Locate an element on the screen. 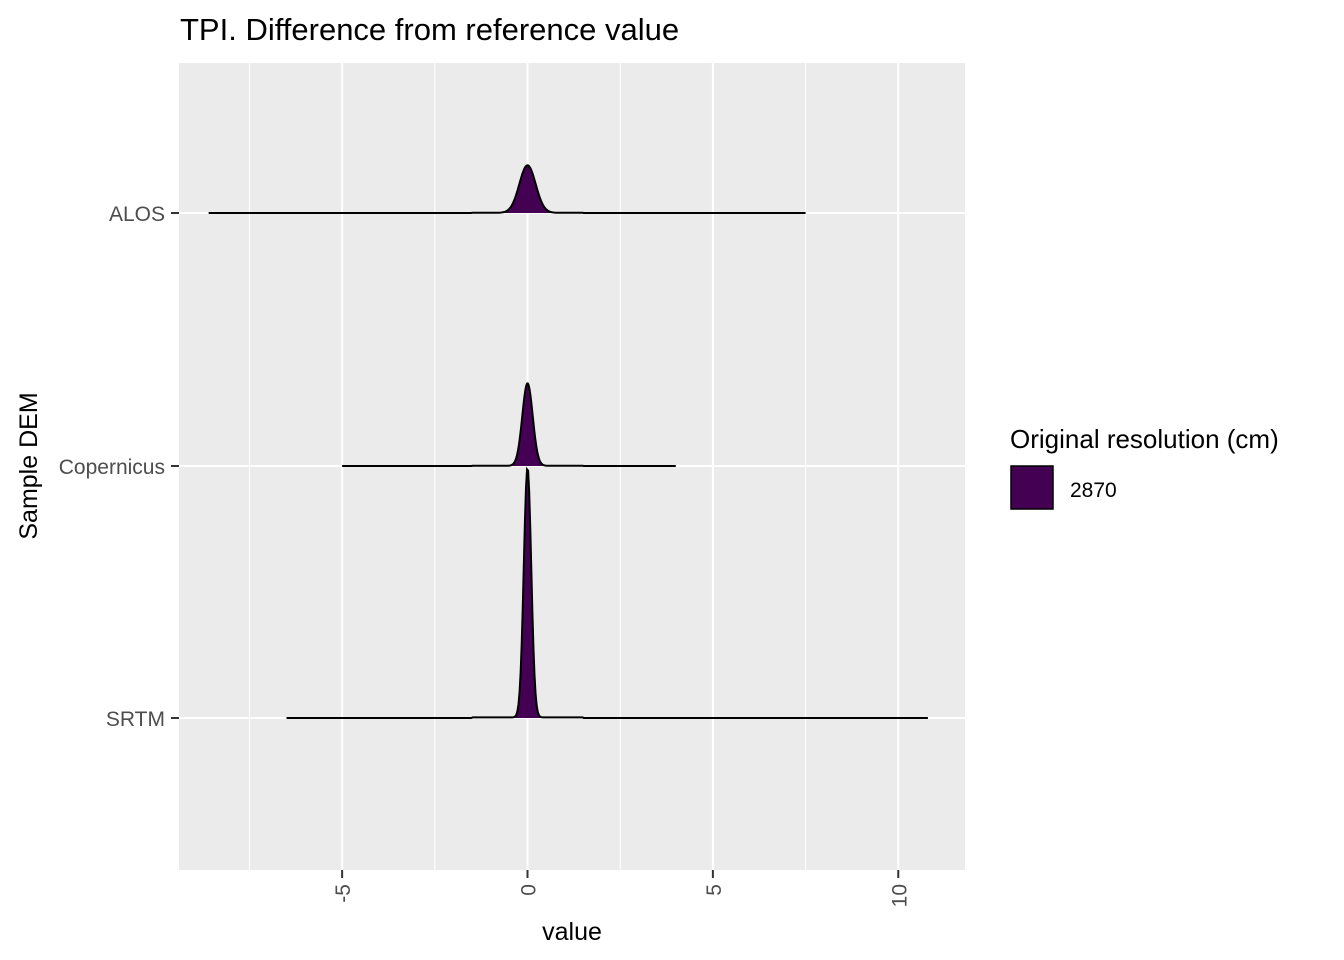 The width and height of the screenshot is (1344, 960). legend: Original resolution (cm) 2870 is located at coordinates (1144, 467).